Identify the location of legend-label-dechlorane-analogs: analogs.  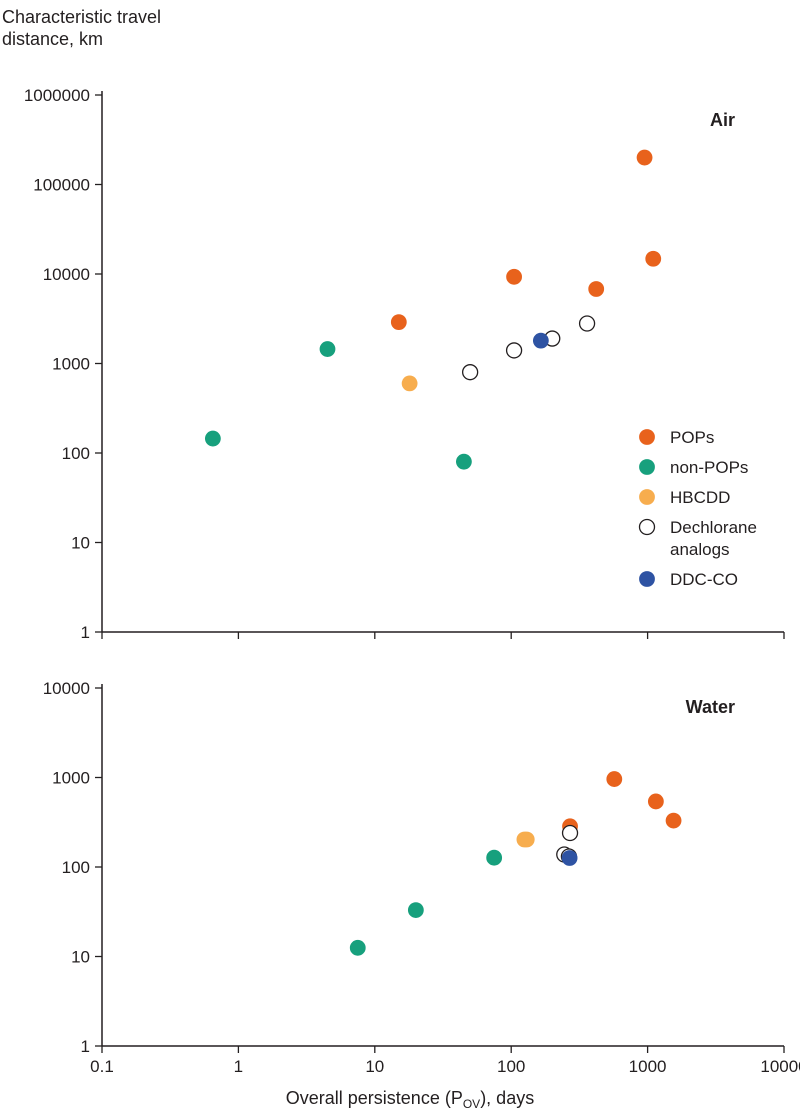
(700, 549).